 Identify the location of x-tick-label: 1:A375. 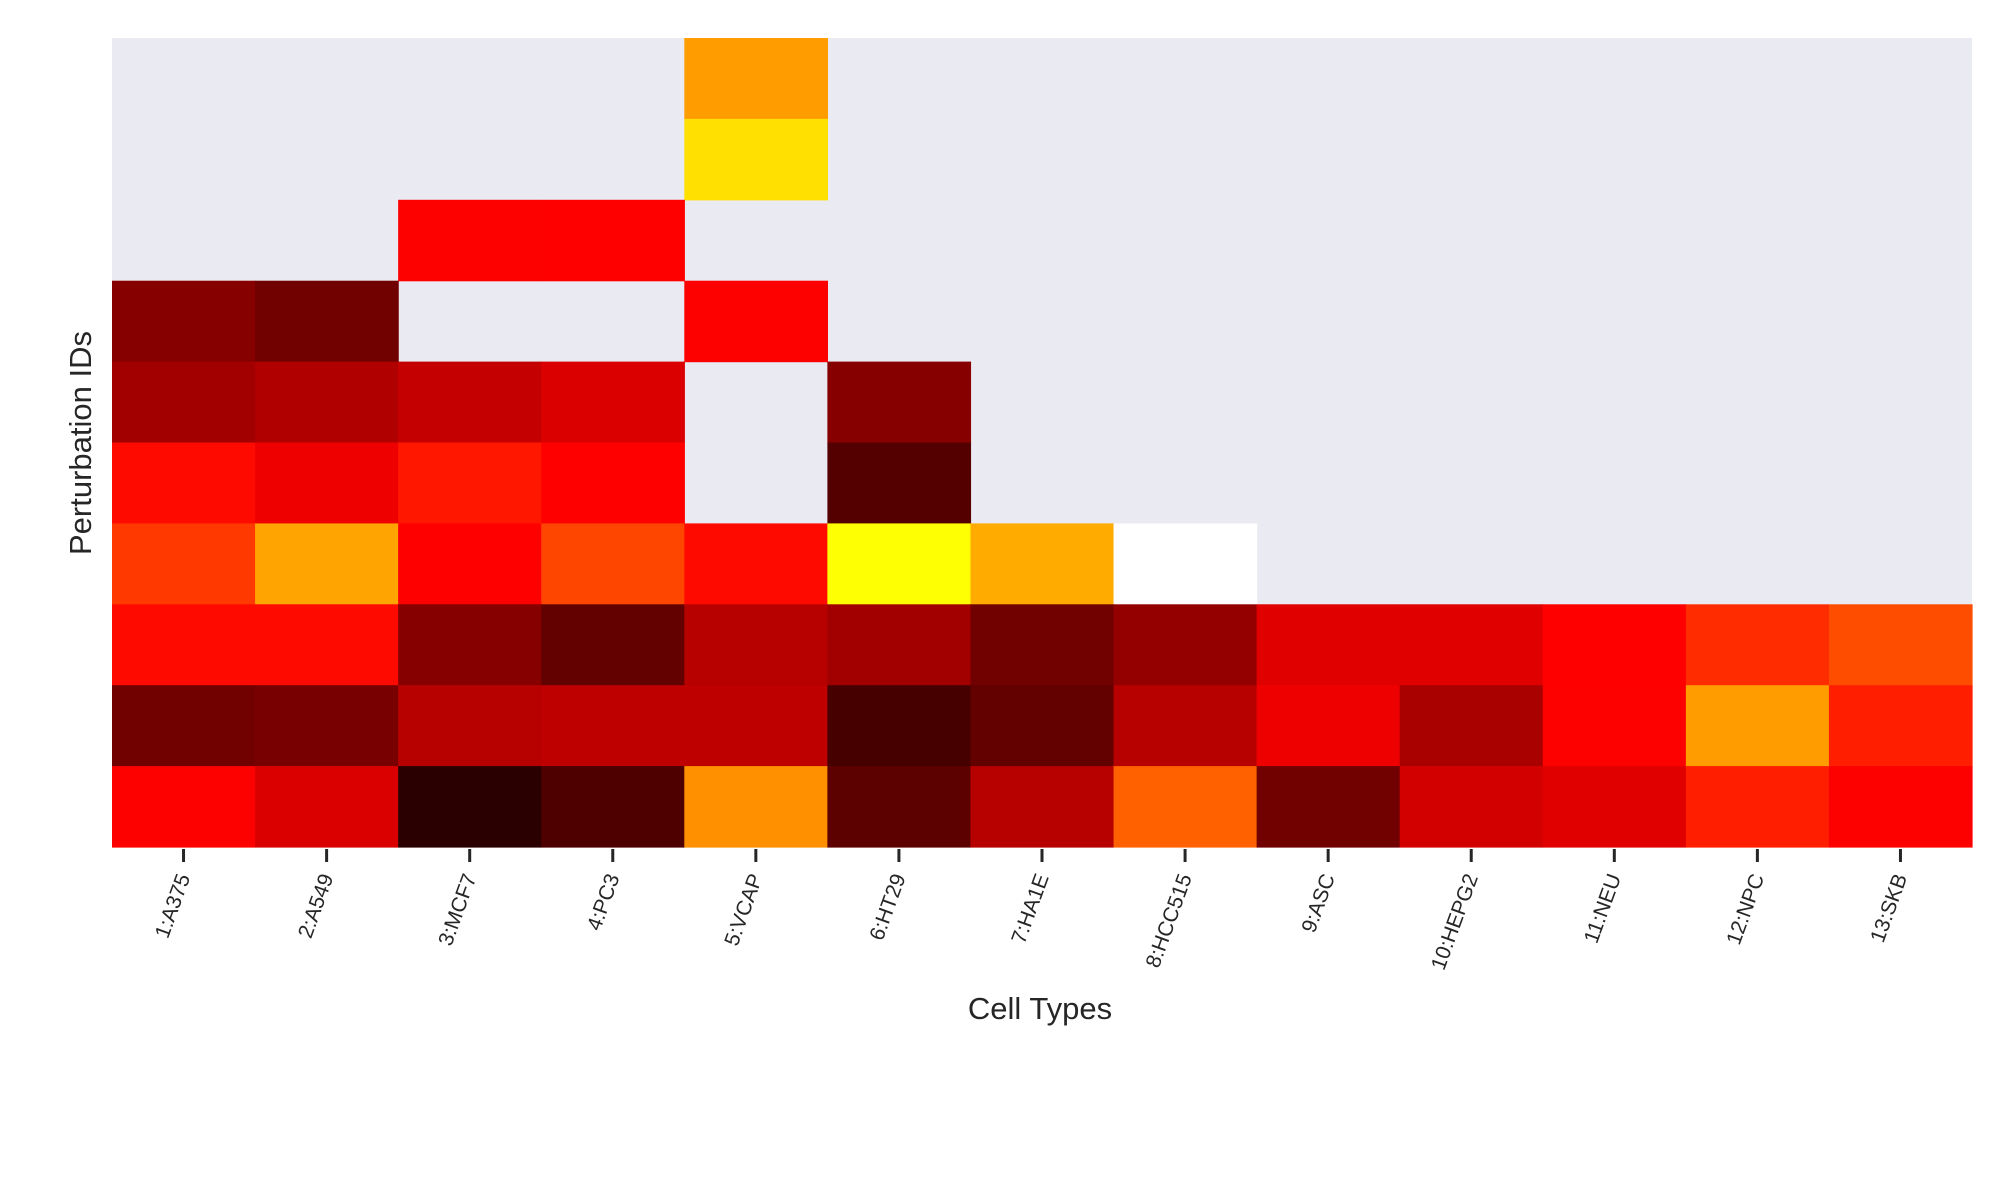
(173, 906).